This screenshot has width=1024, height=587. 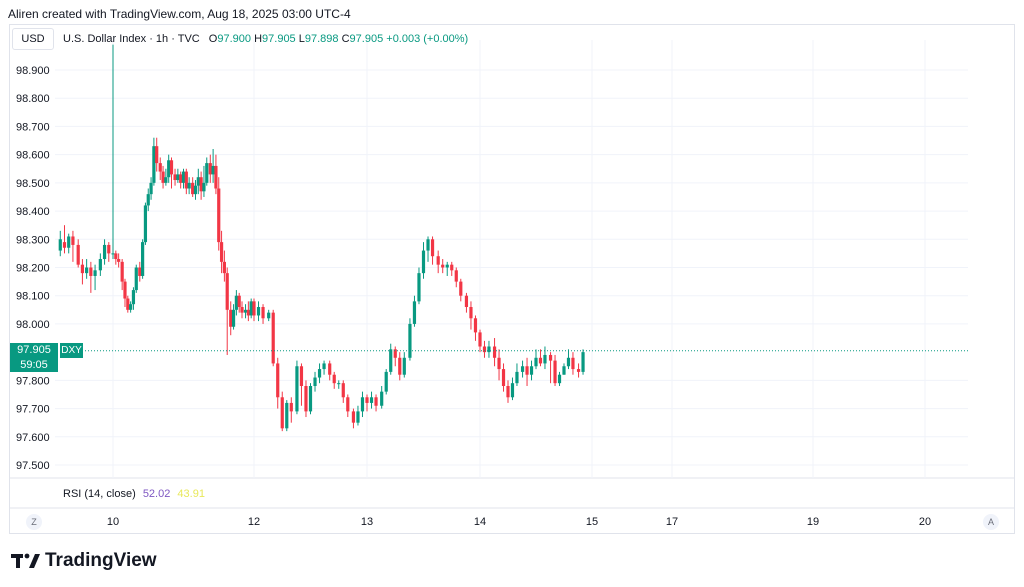 I want to click on low-value: 97.898, so click(x=321, y=39).